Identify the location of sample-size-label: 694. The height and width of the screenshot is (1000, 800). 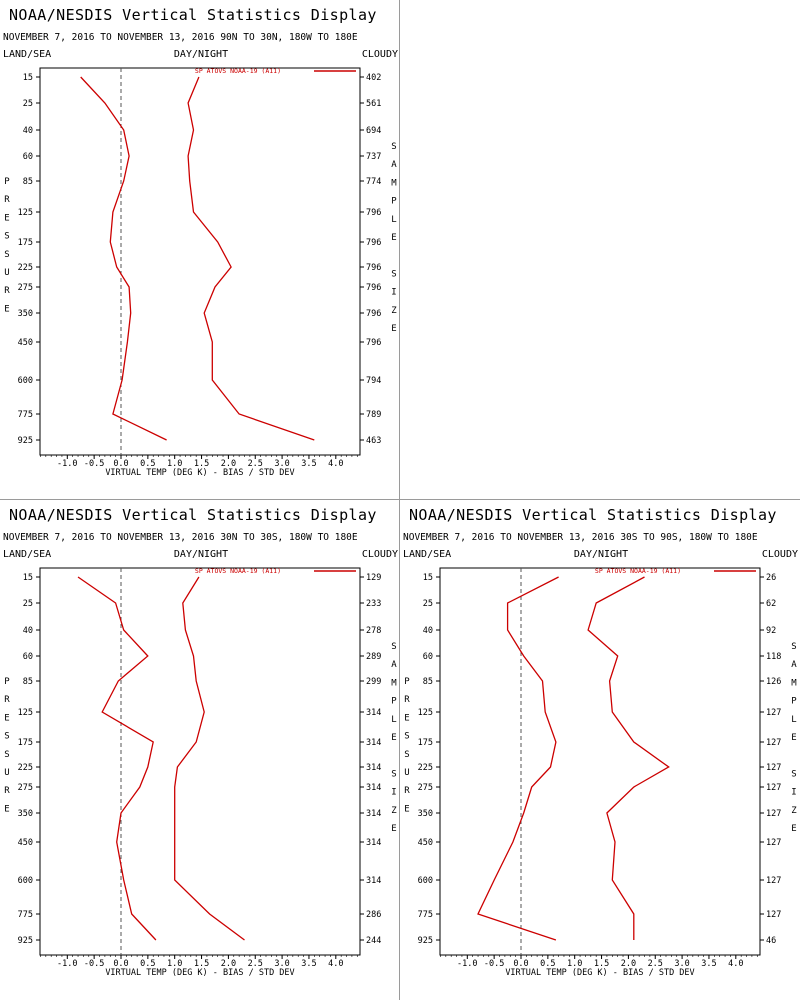
(373, 131).